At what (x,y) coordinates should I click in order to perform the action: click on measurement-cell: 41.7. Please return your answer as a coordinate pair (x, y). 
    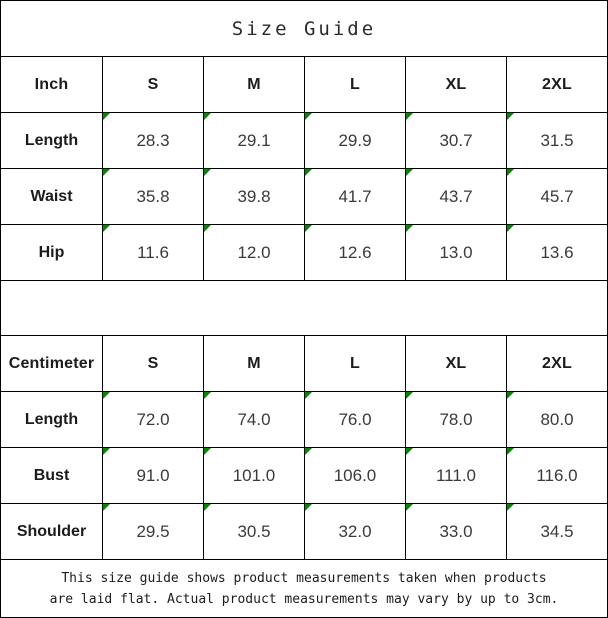
    Looking at the image, I should click on (355, 197).